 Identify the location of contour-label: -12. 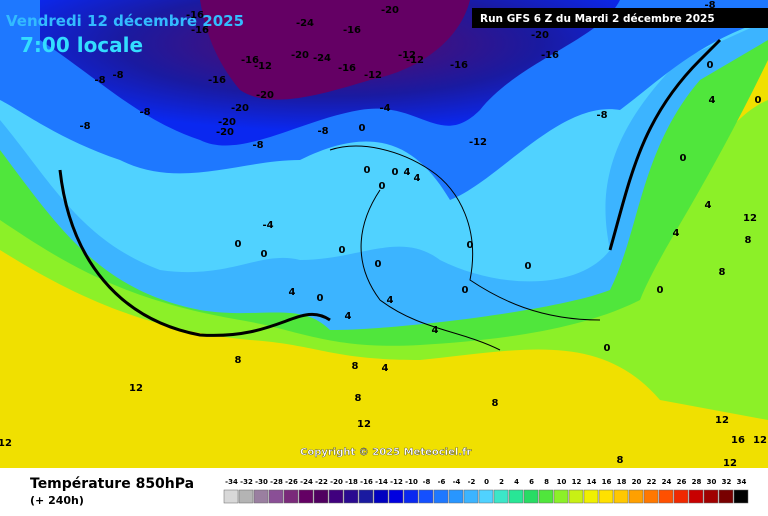
(263, 66).